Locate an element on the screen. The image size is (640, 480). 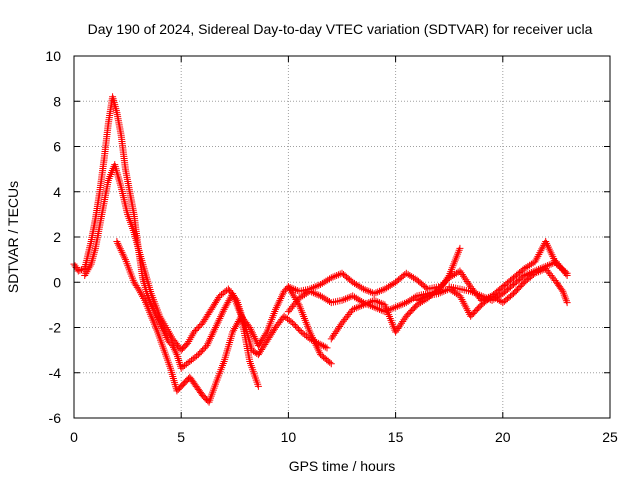
x-tick-label: 25 is located at coordinates (610, 437).